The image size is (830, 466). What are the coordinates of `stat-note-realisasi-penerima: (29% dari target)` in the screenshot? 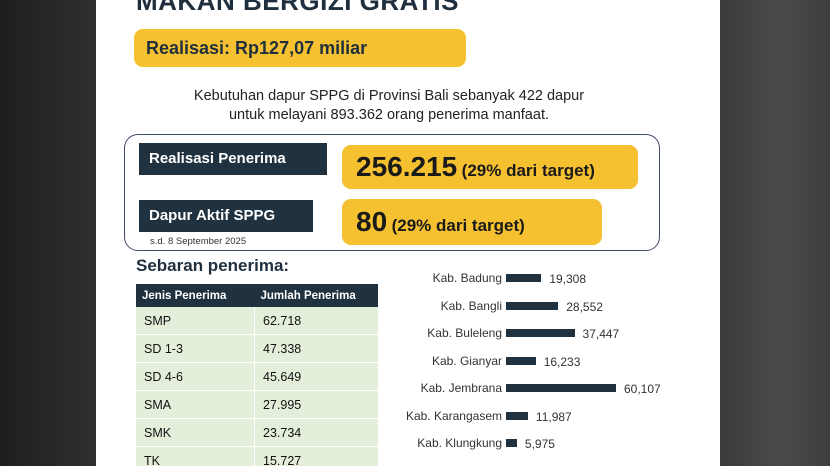 It's located at (528, 170).